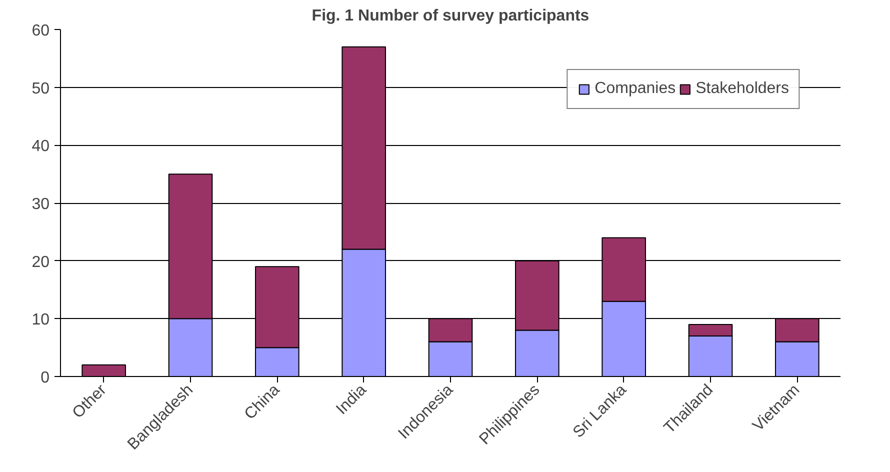 The image size is (890, 472). Describe the element at coordinates (451, 16) in the screenshot. I see `chart-title: Fig. 1 Number of survey participants` at that location.